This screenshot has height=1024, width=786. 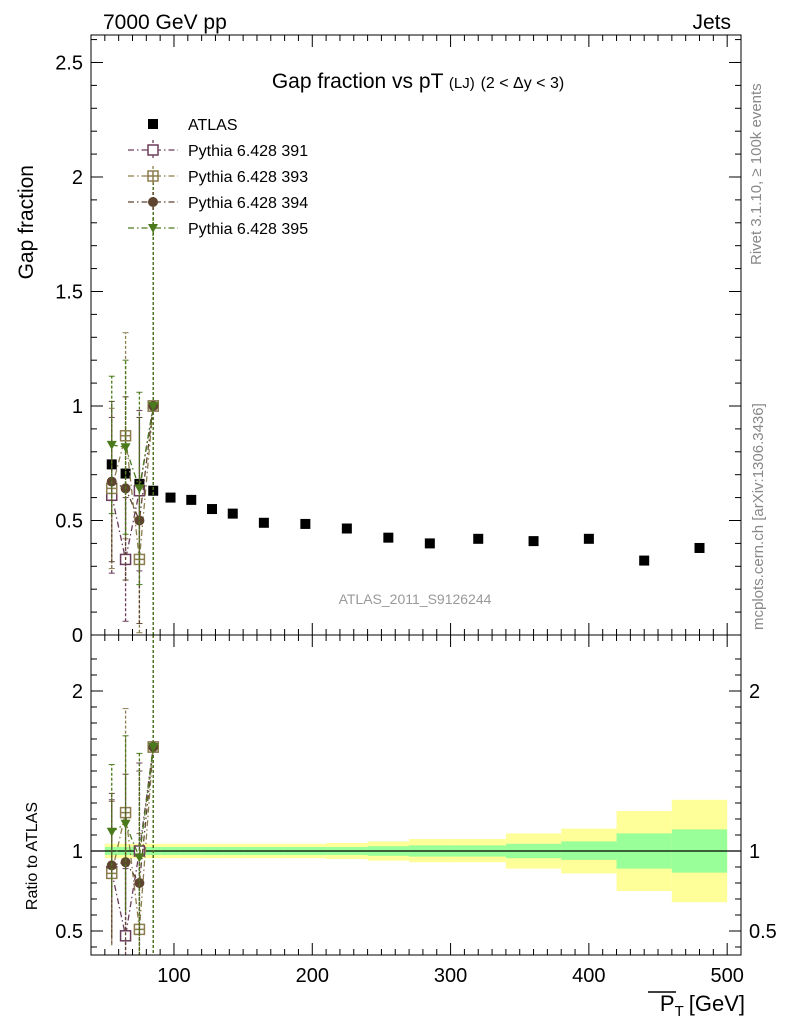 What do you see at coordinates (248, 229) in the screenshot?
I see `legend-label: Pythia 6.428 395` at bounding box center [248, 229].